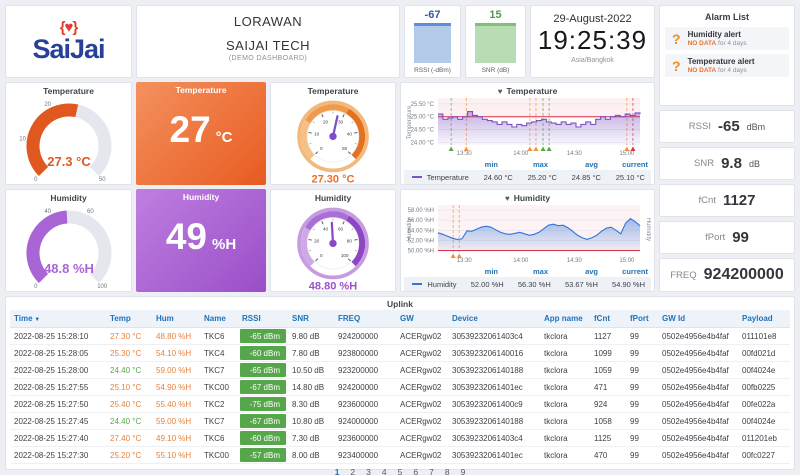  Describe the element at coordinates (423, 105) in the screenshot. I see `svg-text: 25.50 °C` at that location.